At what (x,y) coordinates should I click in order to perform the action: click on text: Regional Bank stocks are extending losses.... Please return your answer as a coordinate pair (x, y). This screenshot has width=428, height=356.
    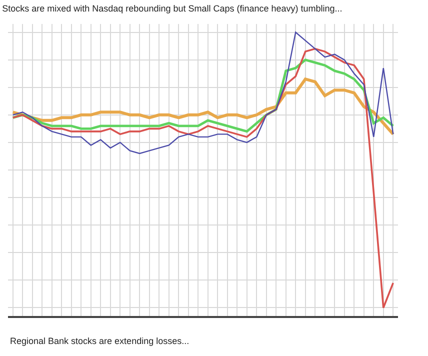
    Looking at the image, I should click on (100, 341).